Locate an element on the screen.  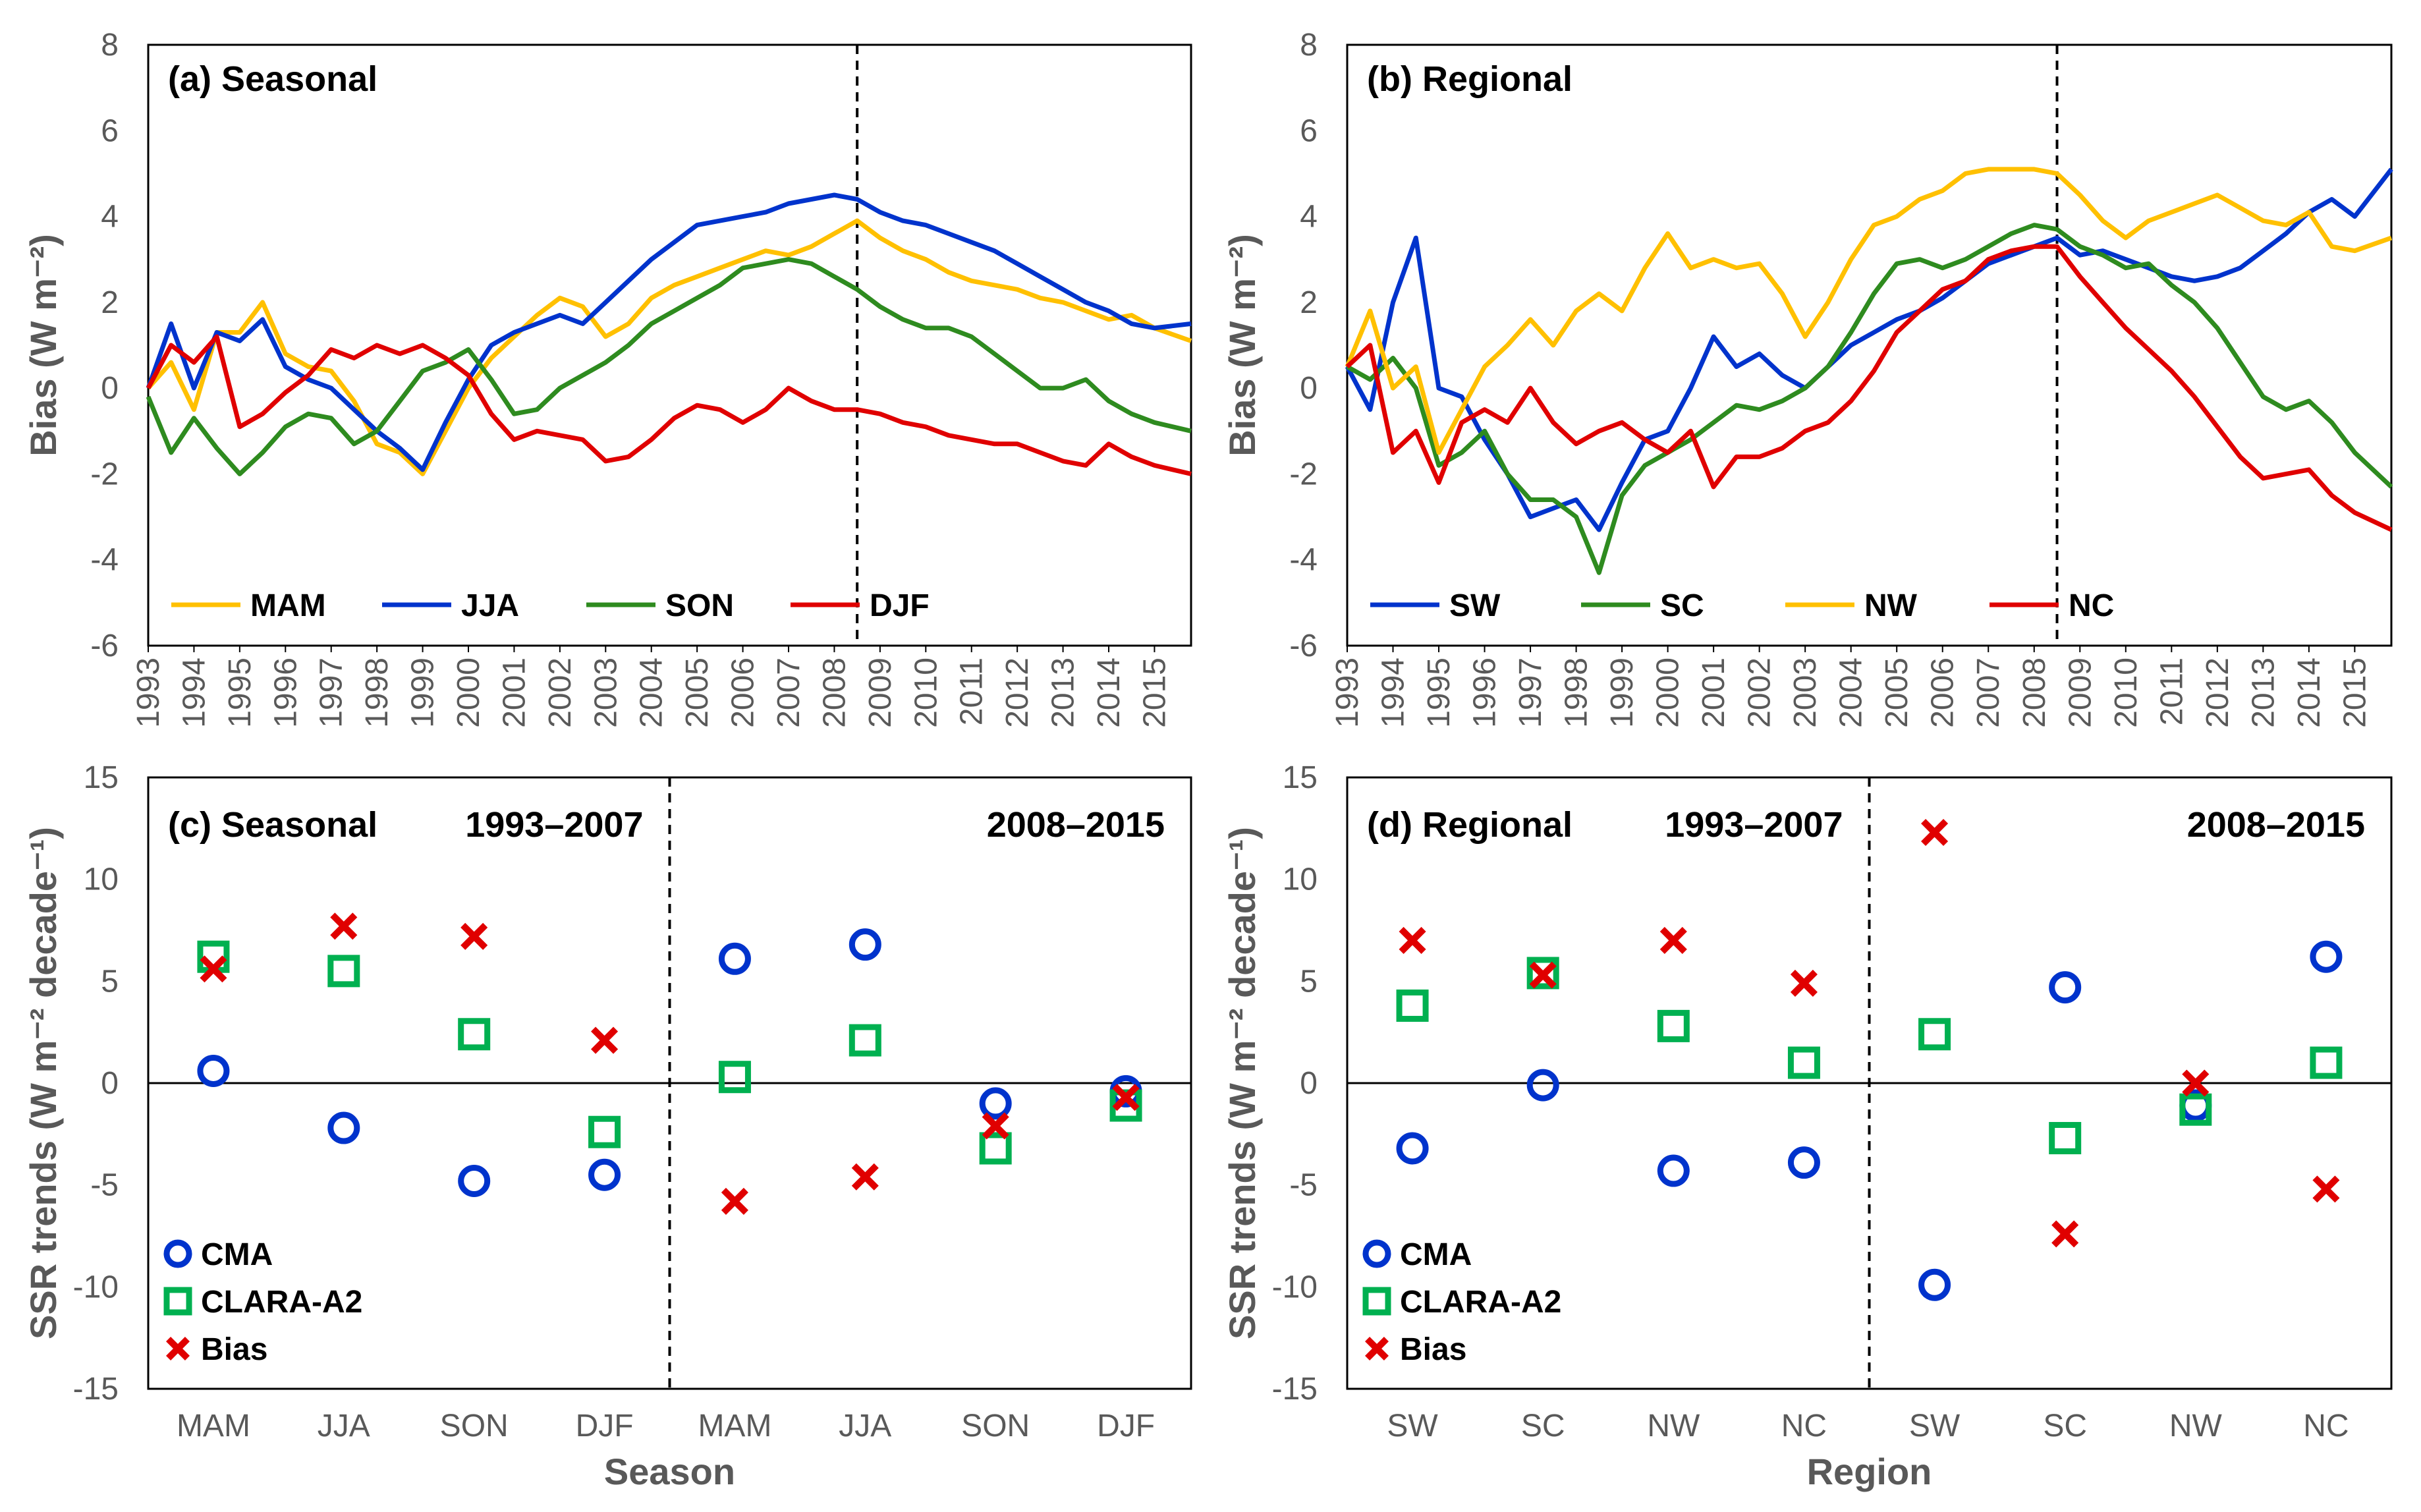
period-label-2: 2008–2015 is located at coordinates (2276, 825).